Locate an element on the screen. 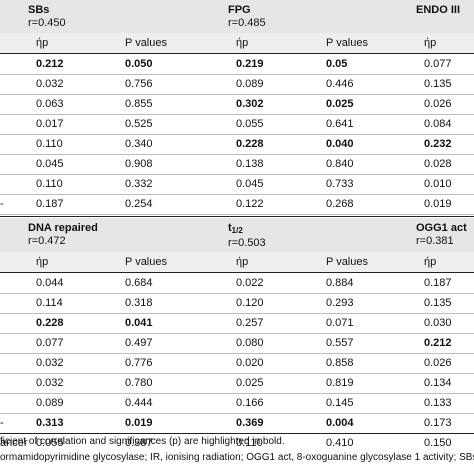 This screenshot has height=474, width=474. p-value-cell: 0.254 is located at coordinates (139, 204).